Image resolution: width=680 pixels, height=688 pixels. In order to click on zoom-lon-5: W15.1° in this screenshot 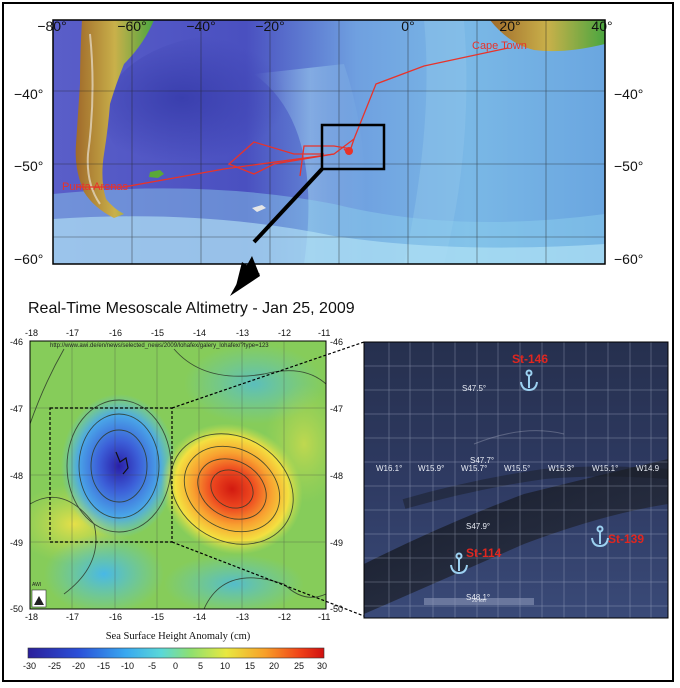, I will do `click(605, 468)`.